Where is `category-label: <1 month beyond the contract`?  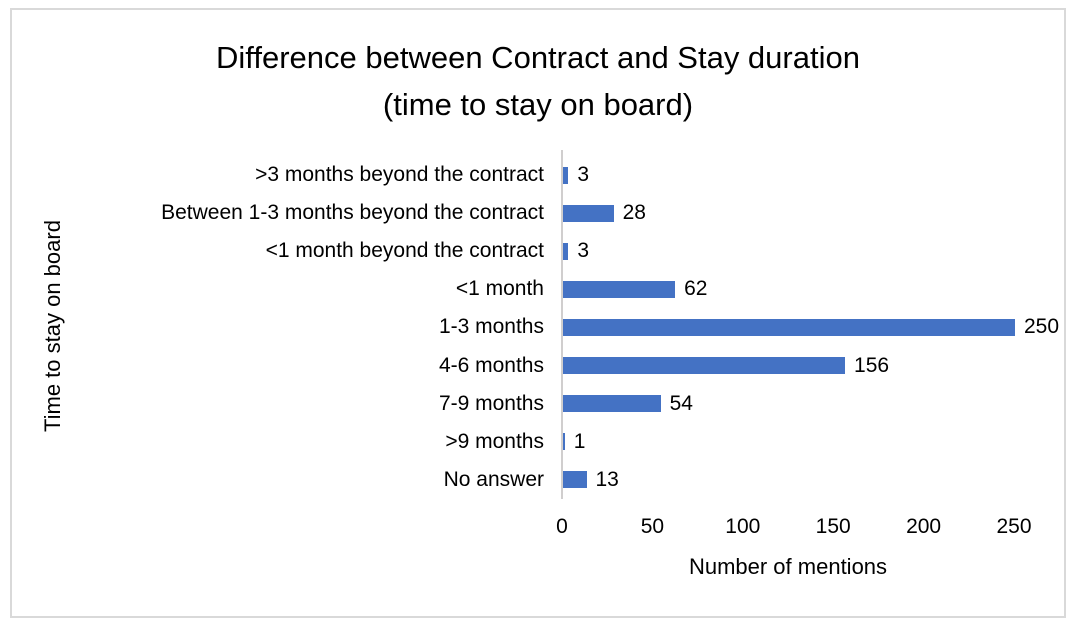
category-label: <1 month beyond the contract is located at coordinates (404, 251).